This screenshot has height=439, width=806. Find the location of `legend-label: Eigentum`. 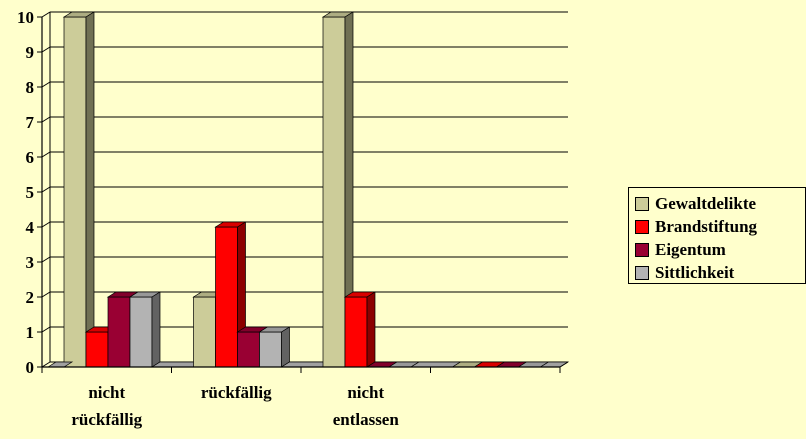

legend-label: Eigentum is located at coordinates (690, 249).